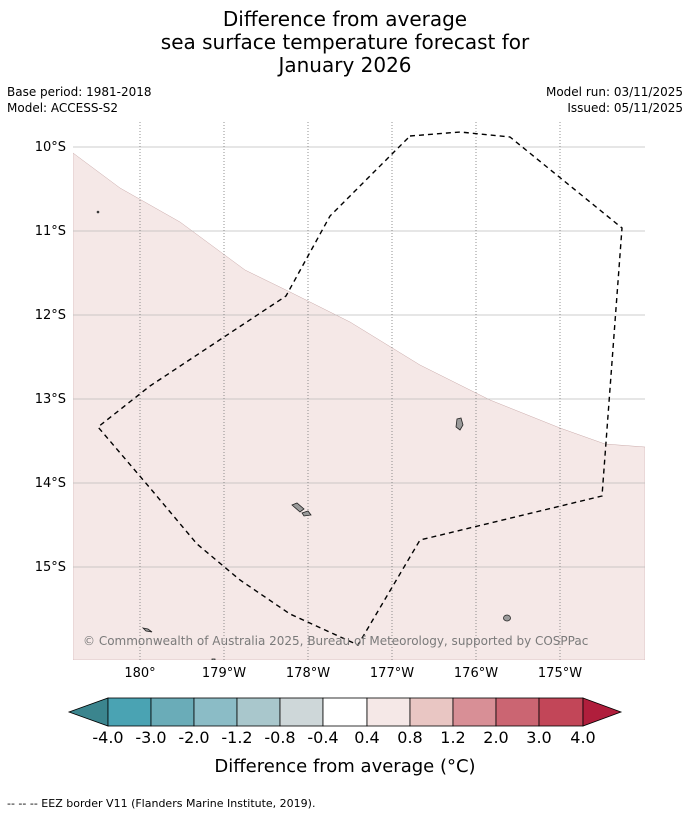 This screenshot has width=690, height=816. I want to click on colorbar, so click(345, 712).